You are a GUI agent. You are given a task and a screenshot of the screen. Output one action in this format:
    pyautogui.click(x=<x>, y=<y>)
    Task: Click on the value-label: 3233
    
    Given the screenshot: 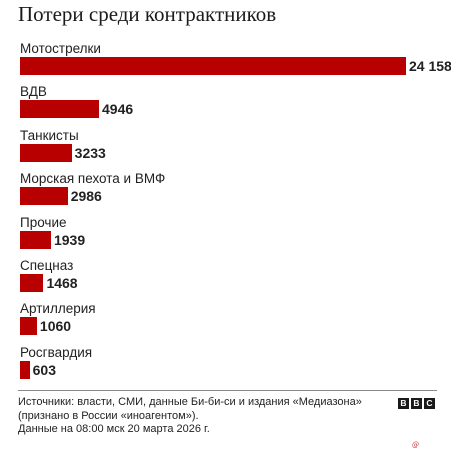 What is the action you would take?
    pyautogui.click(x=90, y=152)
    